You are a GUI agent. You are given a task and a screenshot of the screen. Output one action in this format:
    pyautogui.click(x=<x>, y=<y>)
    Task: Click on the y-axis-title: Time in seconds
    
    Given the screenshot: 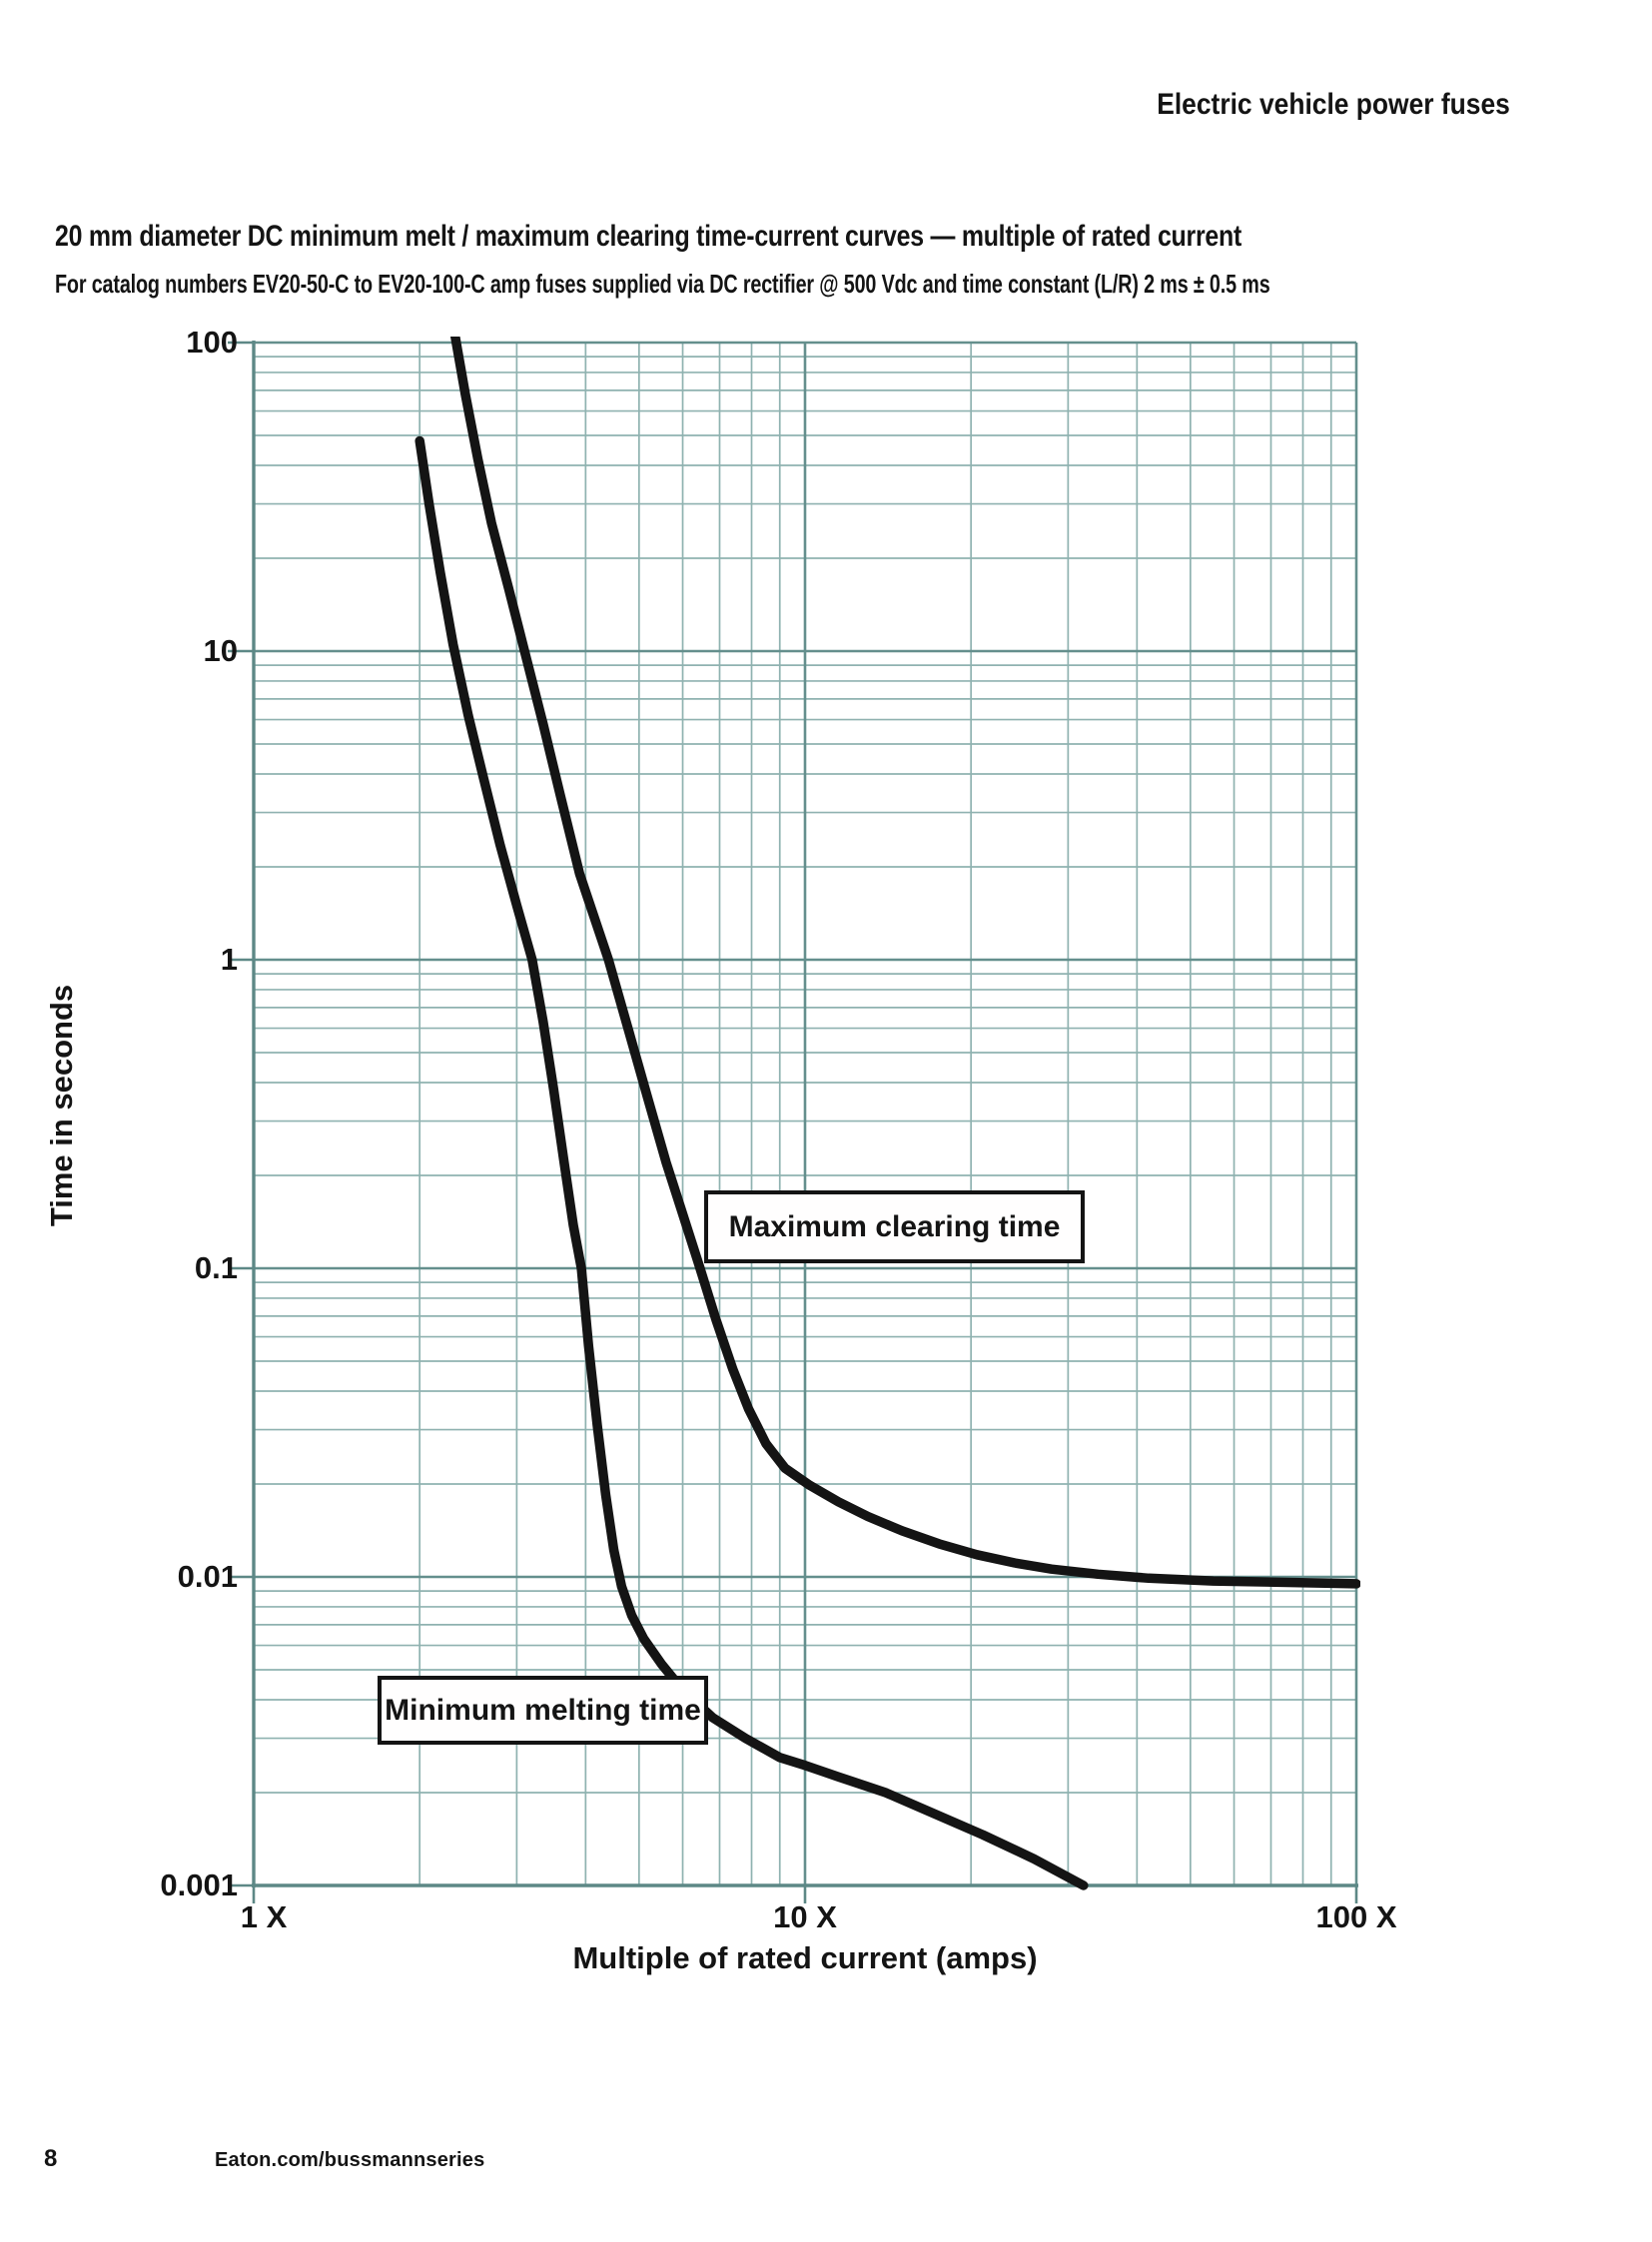 What is the action you would take?
    pyautogui.click(x=61, y=1105)
    